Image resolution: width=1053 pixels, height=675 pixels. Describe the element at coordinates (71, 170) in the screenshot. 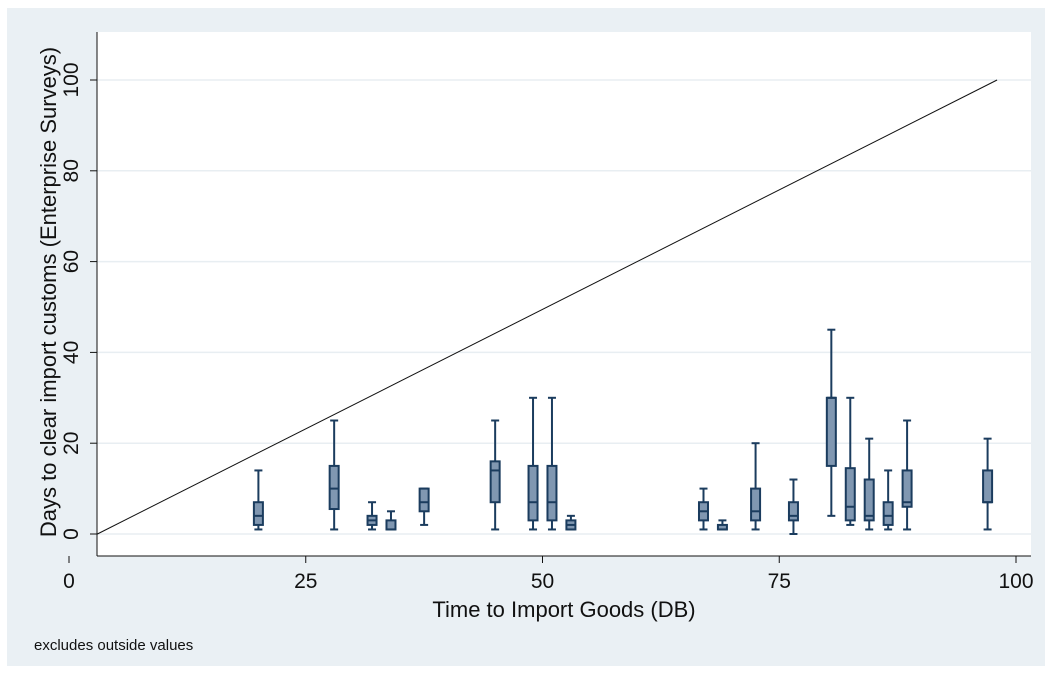

I see `y-tick-label-4: 80` at that location.